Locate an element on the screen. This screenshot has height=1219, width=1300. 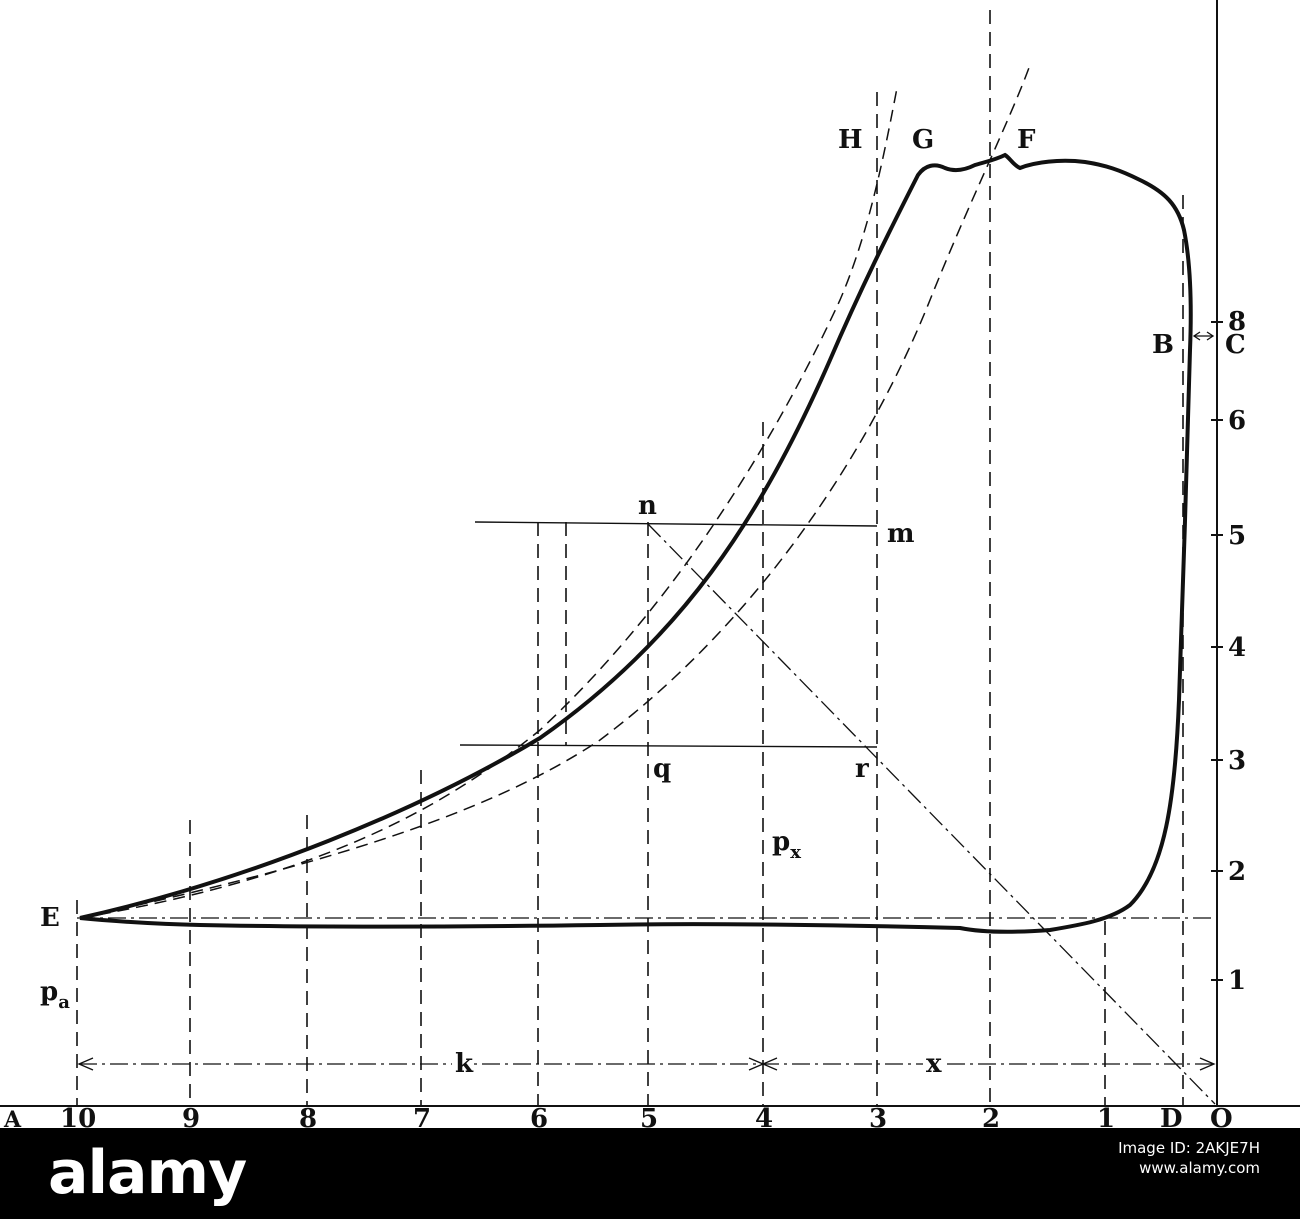
construction-lines is located at coordinates (668, 634).